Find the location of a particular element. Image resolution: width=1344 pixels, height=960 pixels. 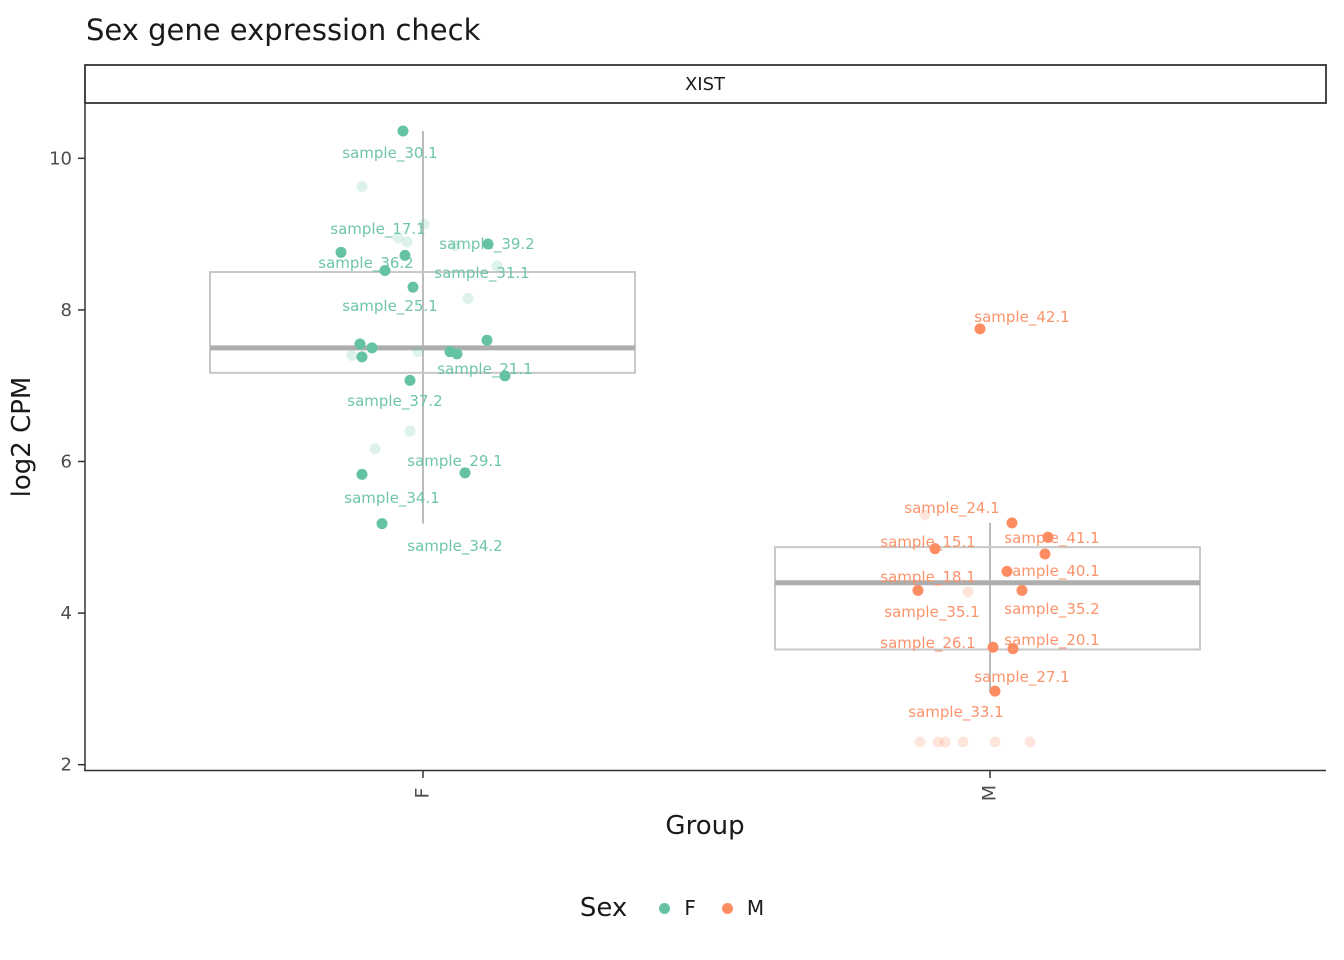

chart-title: Sex gene expression check is located at coordinates (283, 30).